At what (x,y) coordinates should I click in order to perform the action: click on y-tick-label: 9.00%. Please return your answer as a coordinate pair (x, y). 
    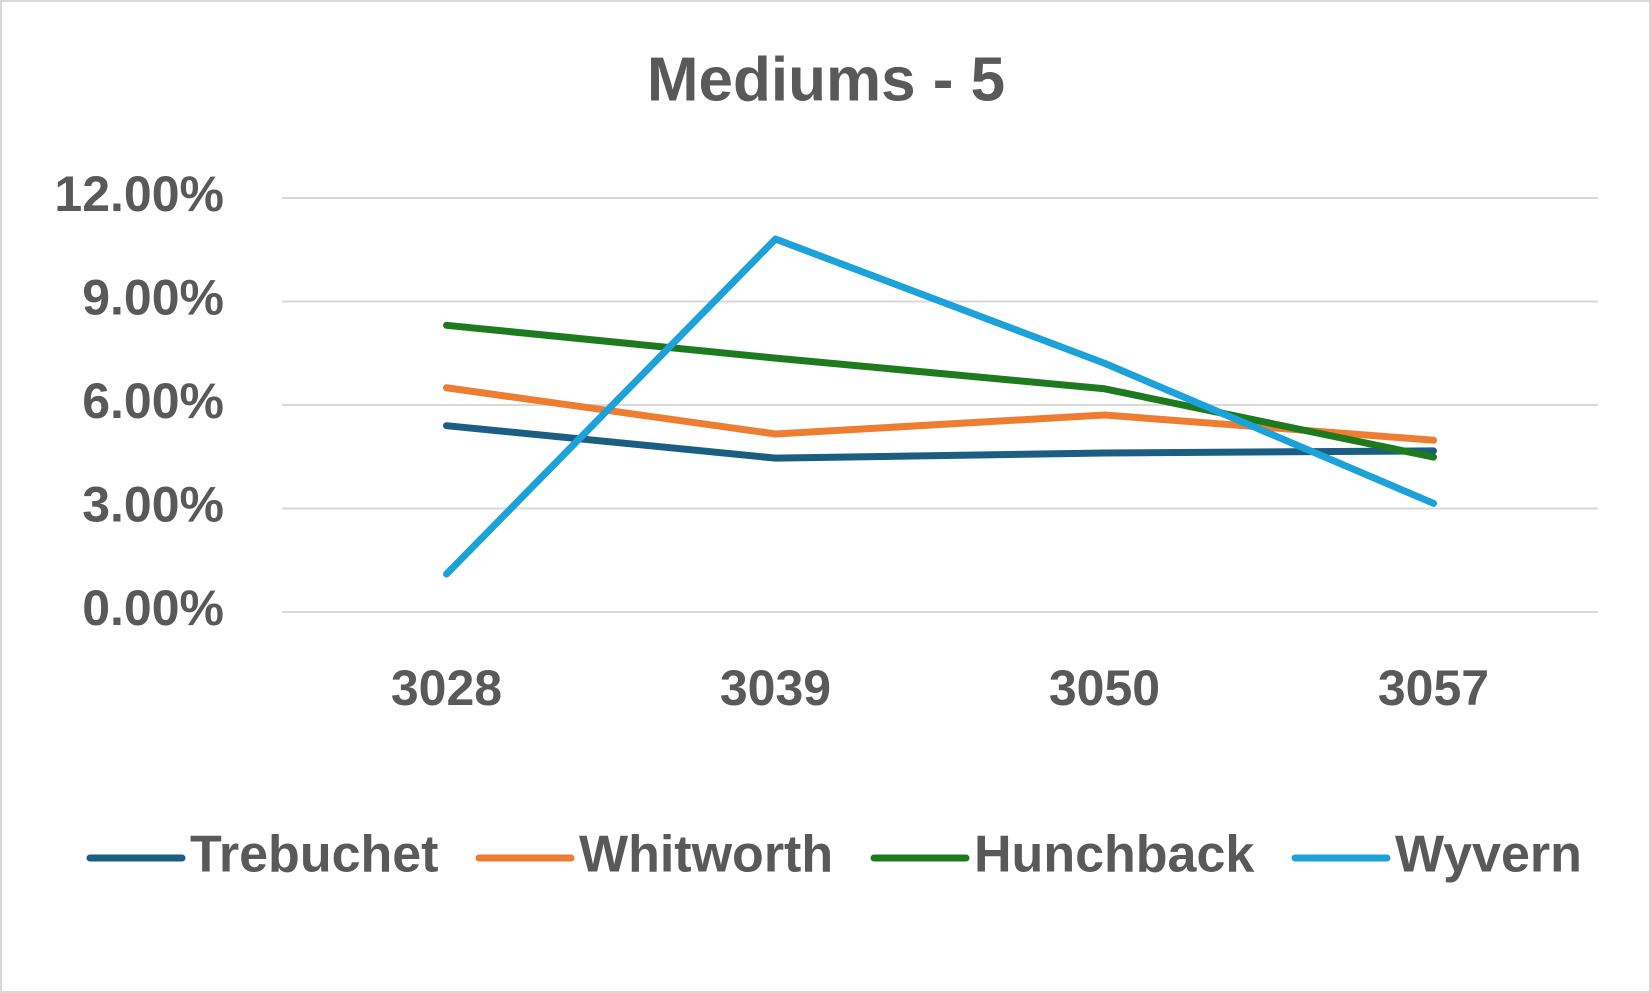
    Looking at the image, I should click on (153, 298).